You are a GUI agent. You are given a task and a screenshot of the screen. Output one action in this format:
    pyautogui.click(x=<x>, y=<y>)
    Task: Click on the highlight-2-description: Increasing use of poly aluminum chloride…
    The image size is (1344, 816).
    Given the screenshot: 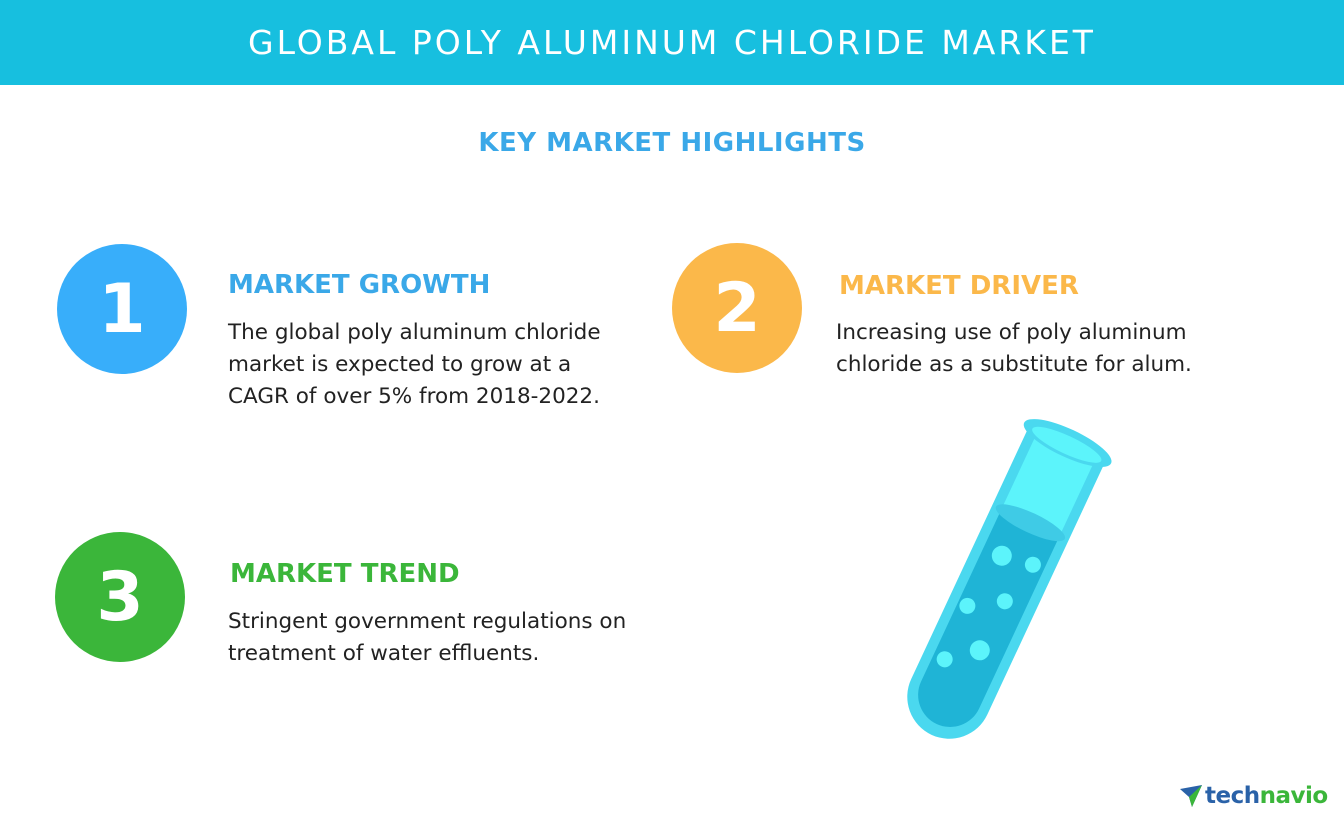 What is the action you would take?
    pyautogui.click(x=1014, y=349)
    